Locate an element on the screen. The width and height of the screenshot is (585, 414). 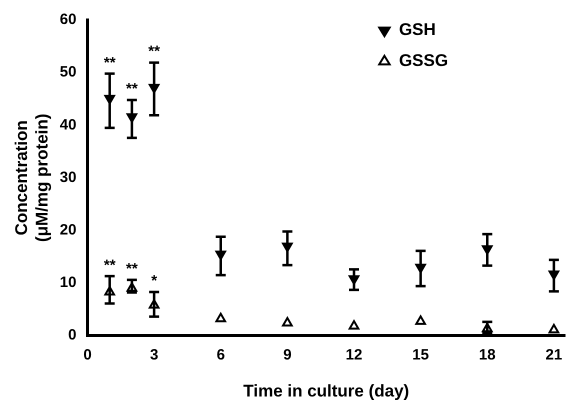
y-tick-label: 30 is located at coordinates (68, 177).